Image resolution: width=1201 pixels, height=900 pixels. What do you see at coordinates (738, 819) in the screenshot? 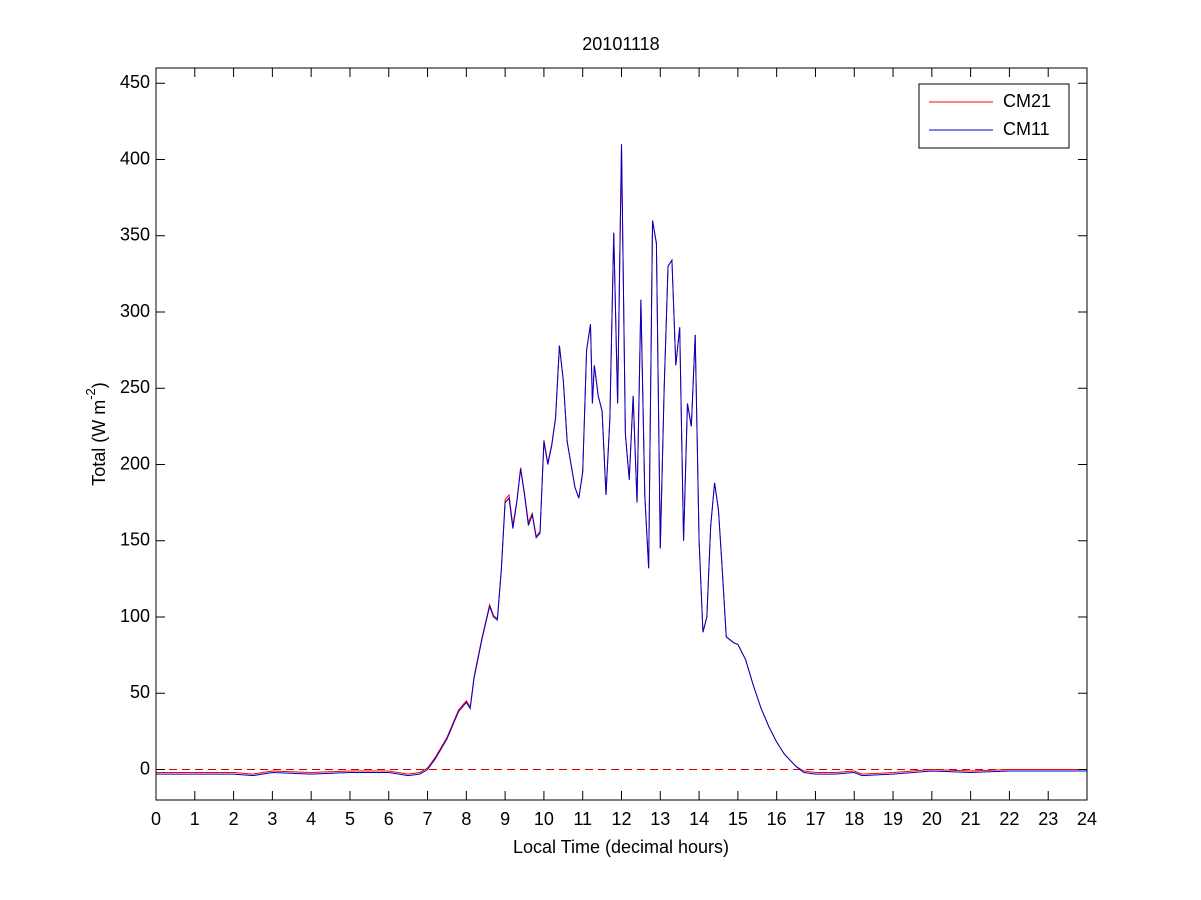
I see `x-tick-label: 15` at bounding box center [738, 819].